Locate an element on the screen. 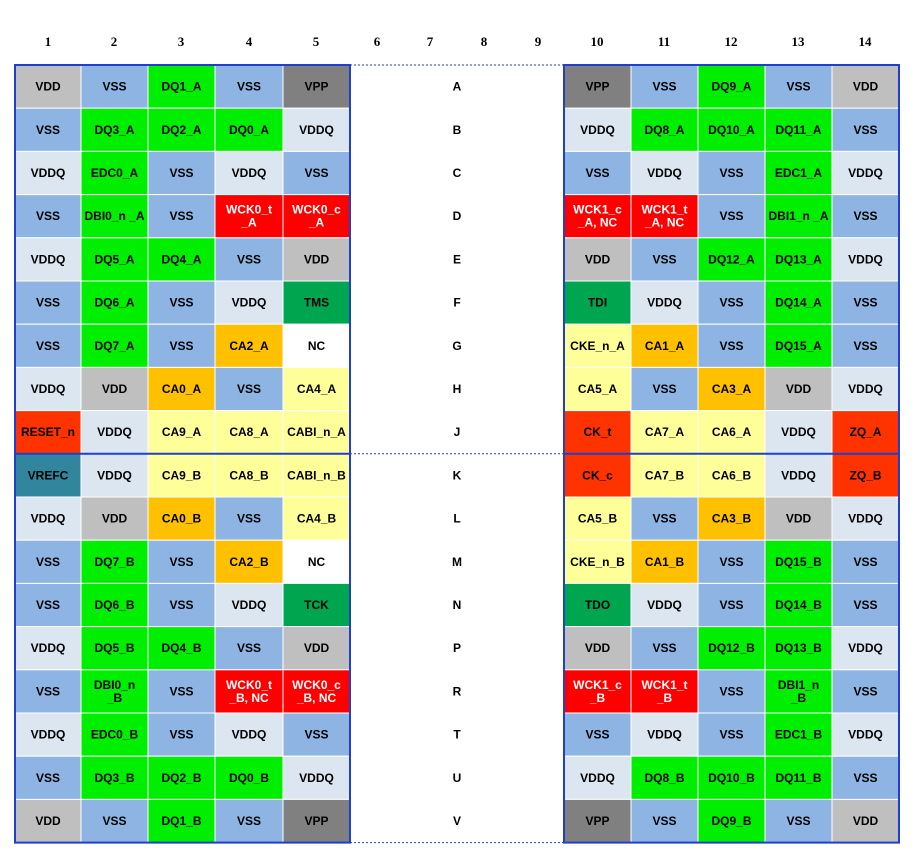 Image resolution: width=922 pixels, height=856 pixels. ball-L3: CA0_B is located at coordinates (181, 518).